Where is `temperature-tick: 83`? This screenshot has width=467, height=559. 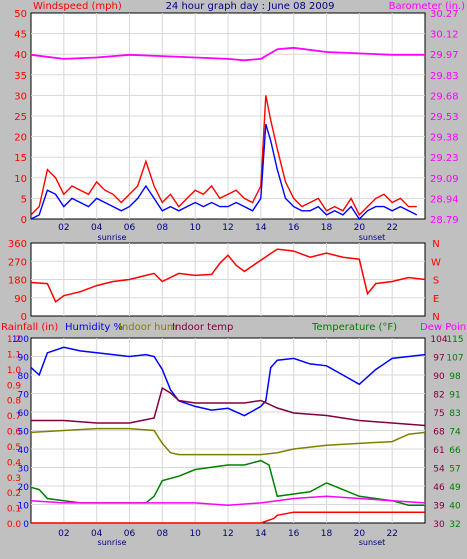 temperature-tick: 83 is located at coordinates (454, 414).